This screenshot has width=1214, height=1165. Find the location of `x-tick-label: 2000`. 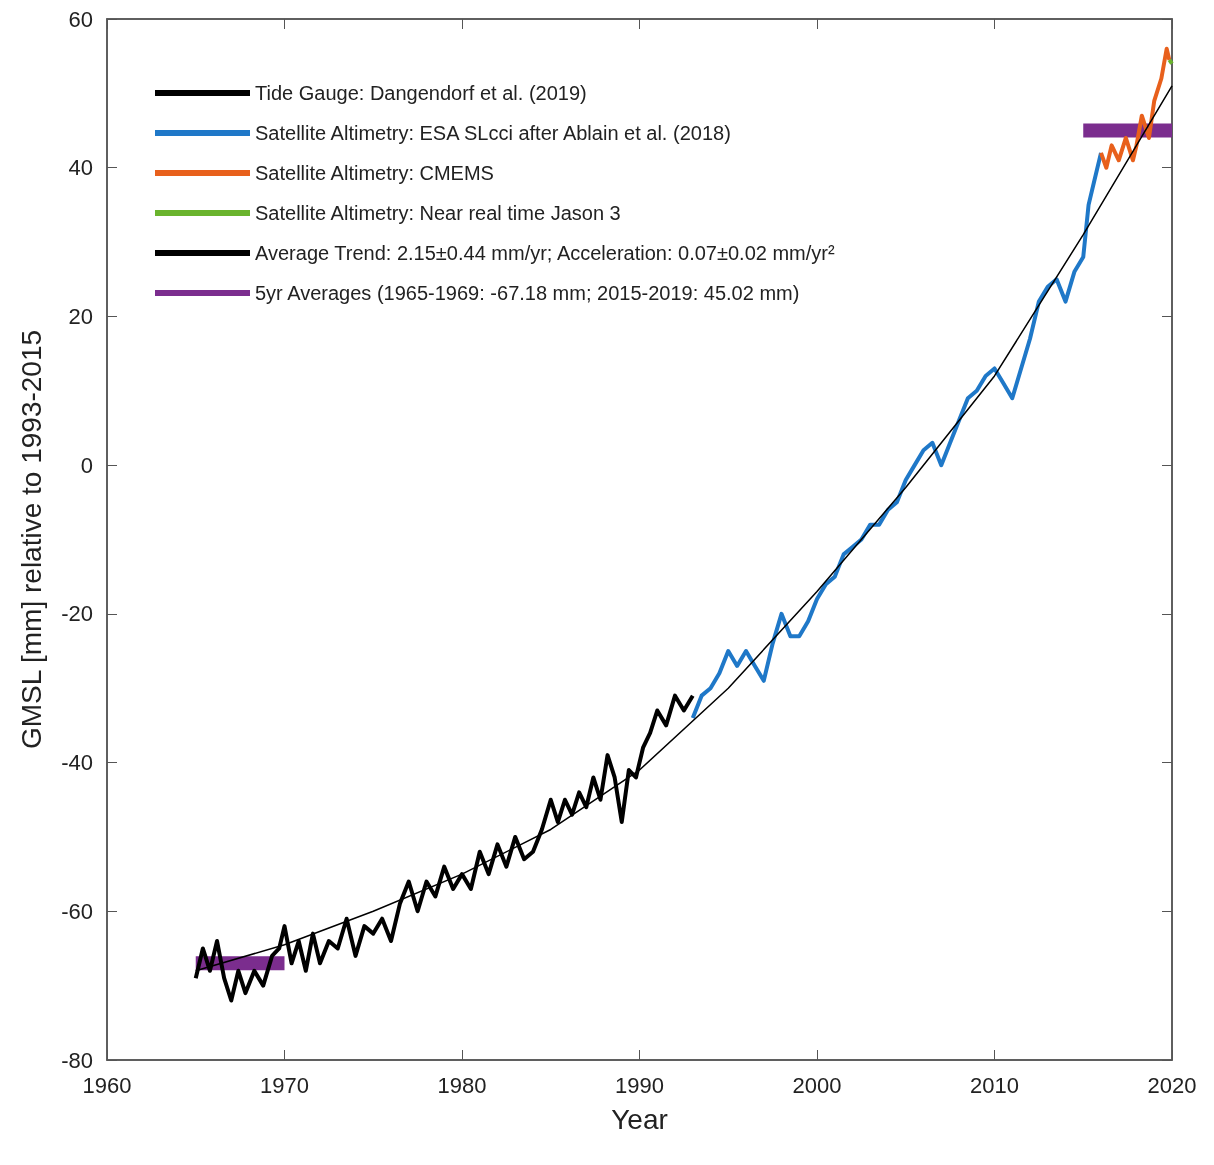

x-tick-label: 2000 is located at coordinates (817, 1085).